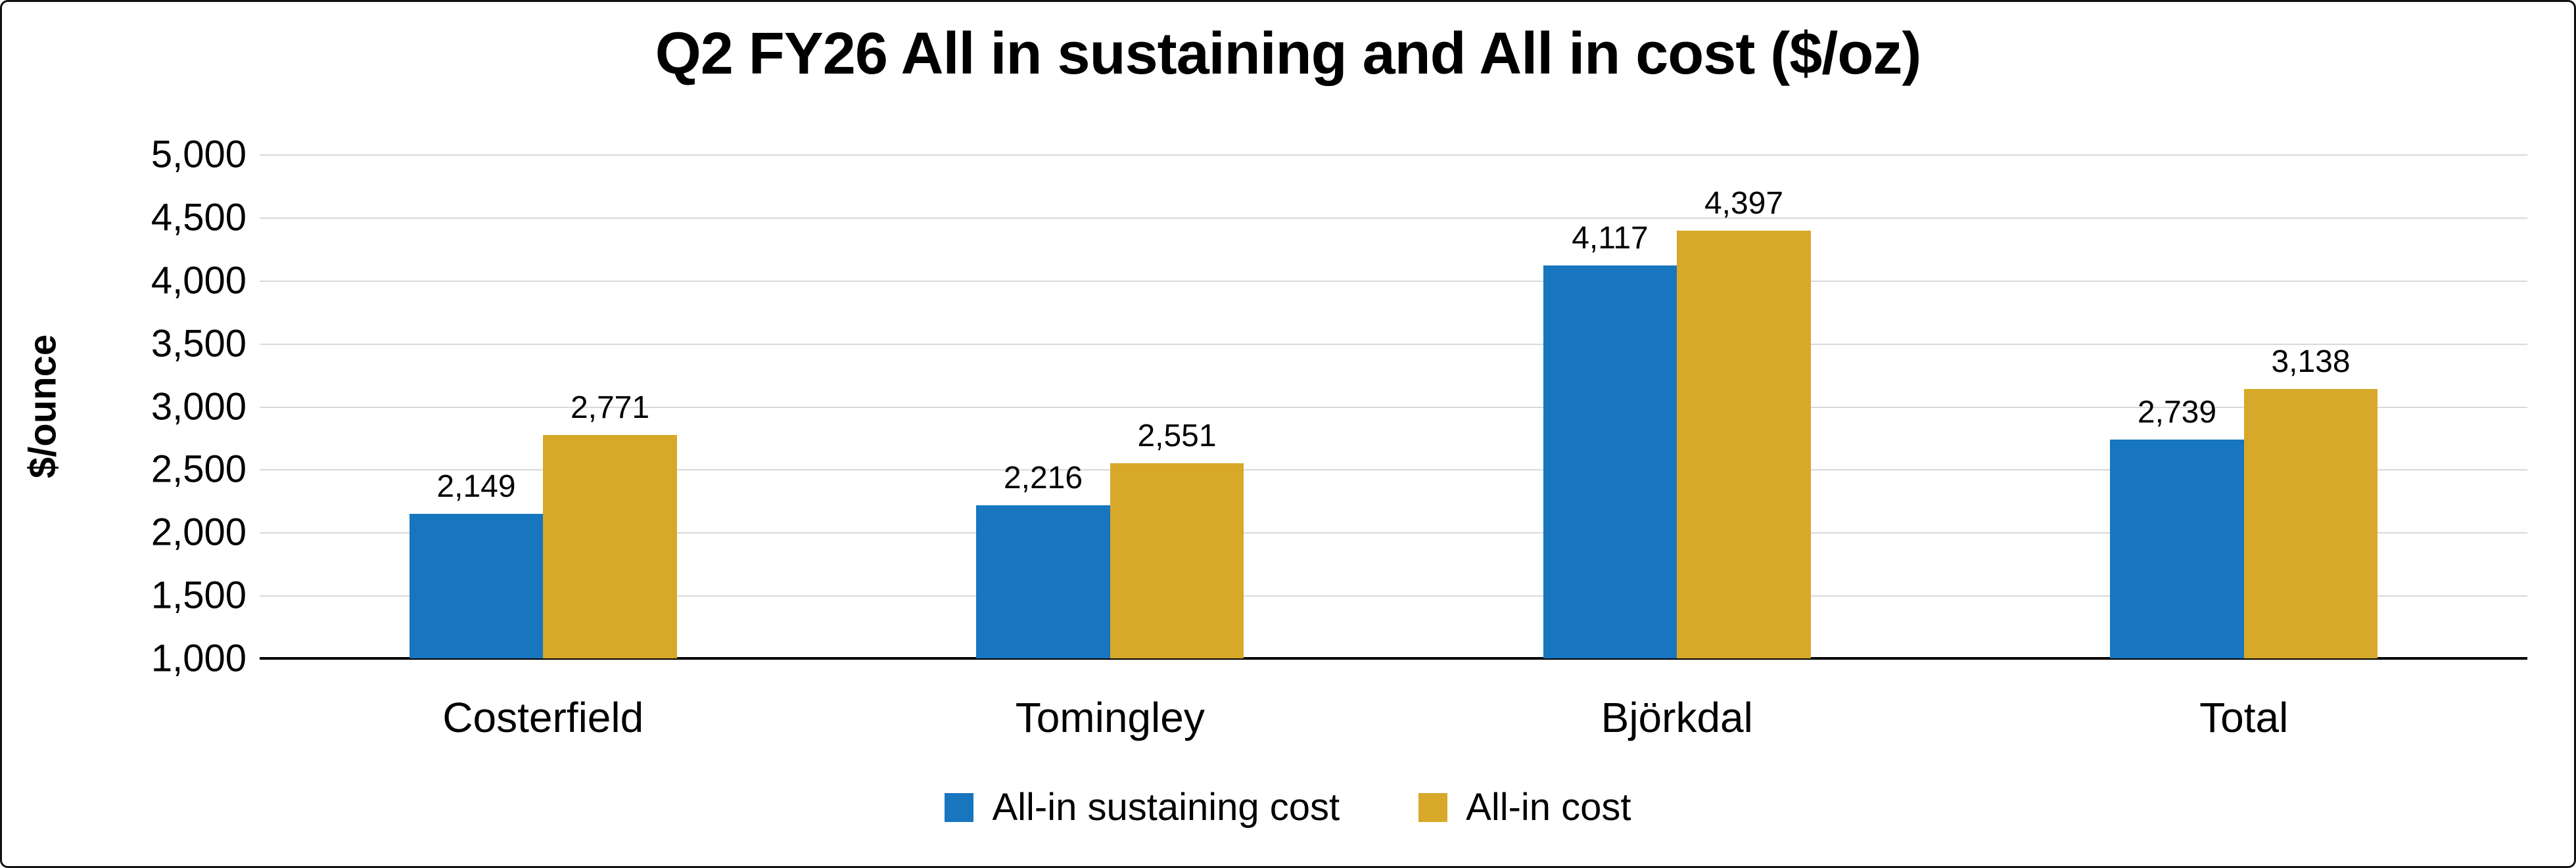  I want to click on legend: All-in sustaining cost All-in cost, so click(1288, 807).